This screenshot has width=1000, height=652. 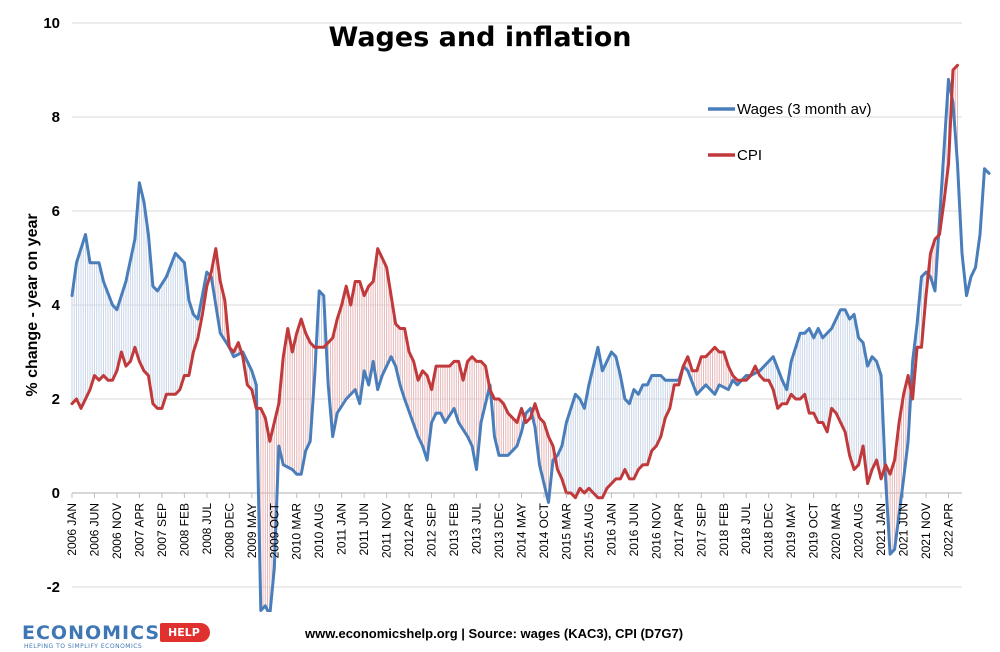 What do you see at coordinates (701, 530) in the screenshot?
I see `x-tick-label: 2017 SEP` at bounding box center [701, 530].